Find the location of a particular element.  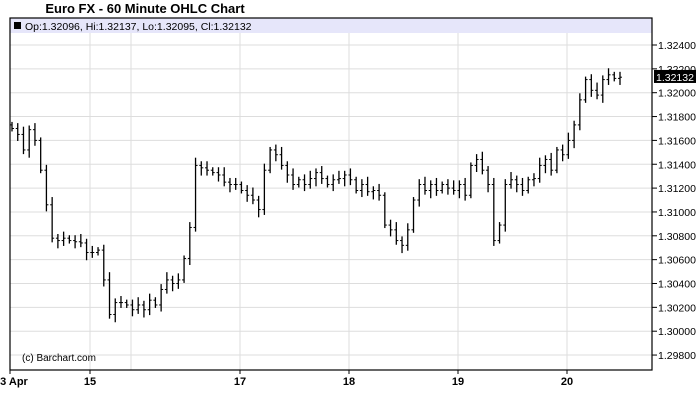

y-tick-label: 1.31400 is located at coordinates (677, 165).